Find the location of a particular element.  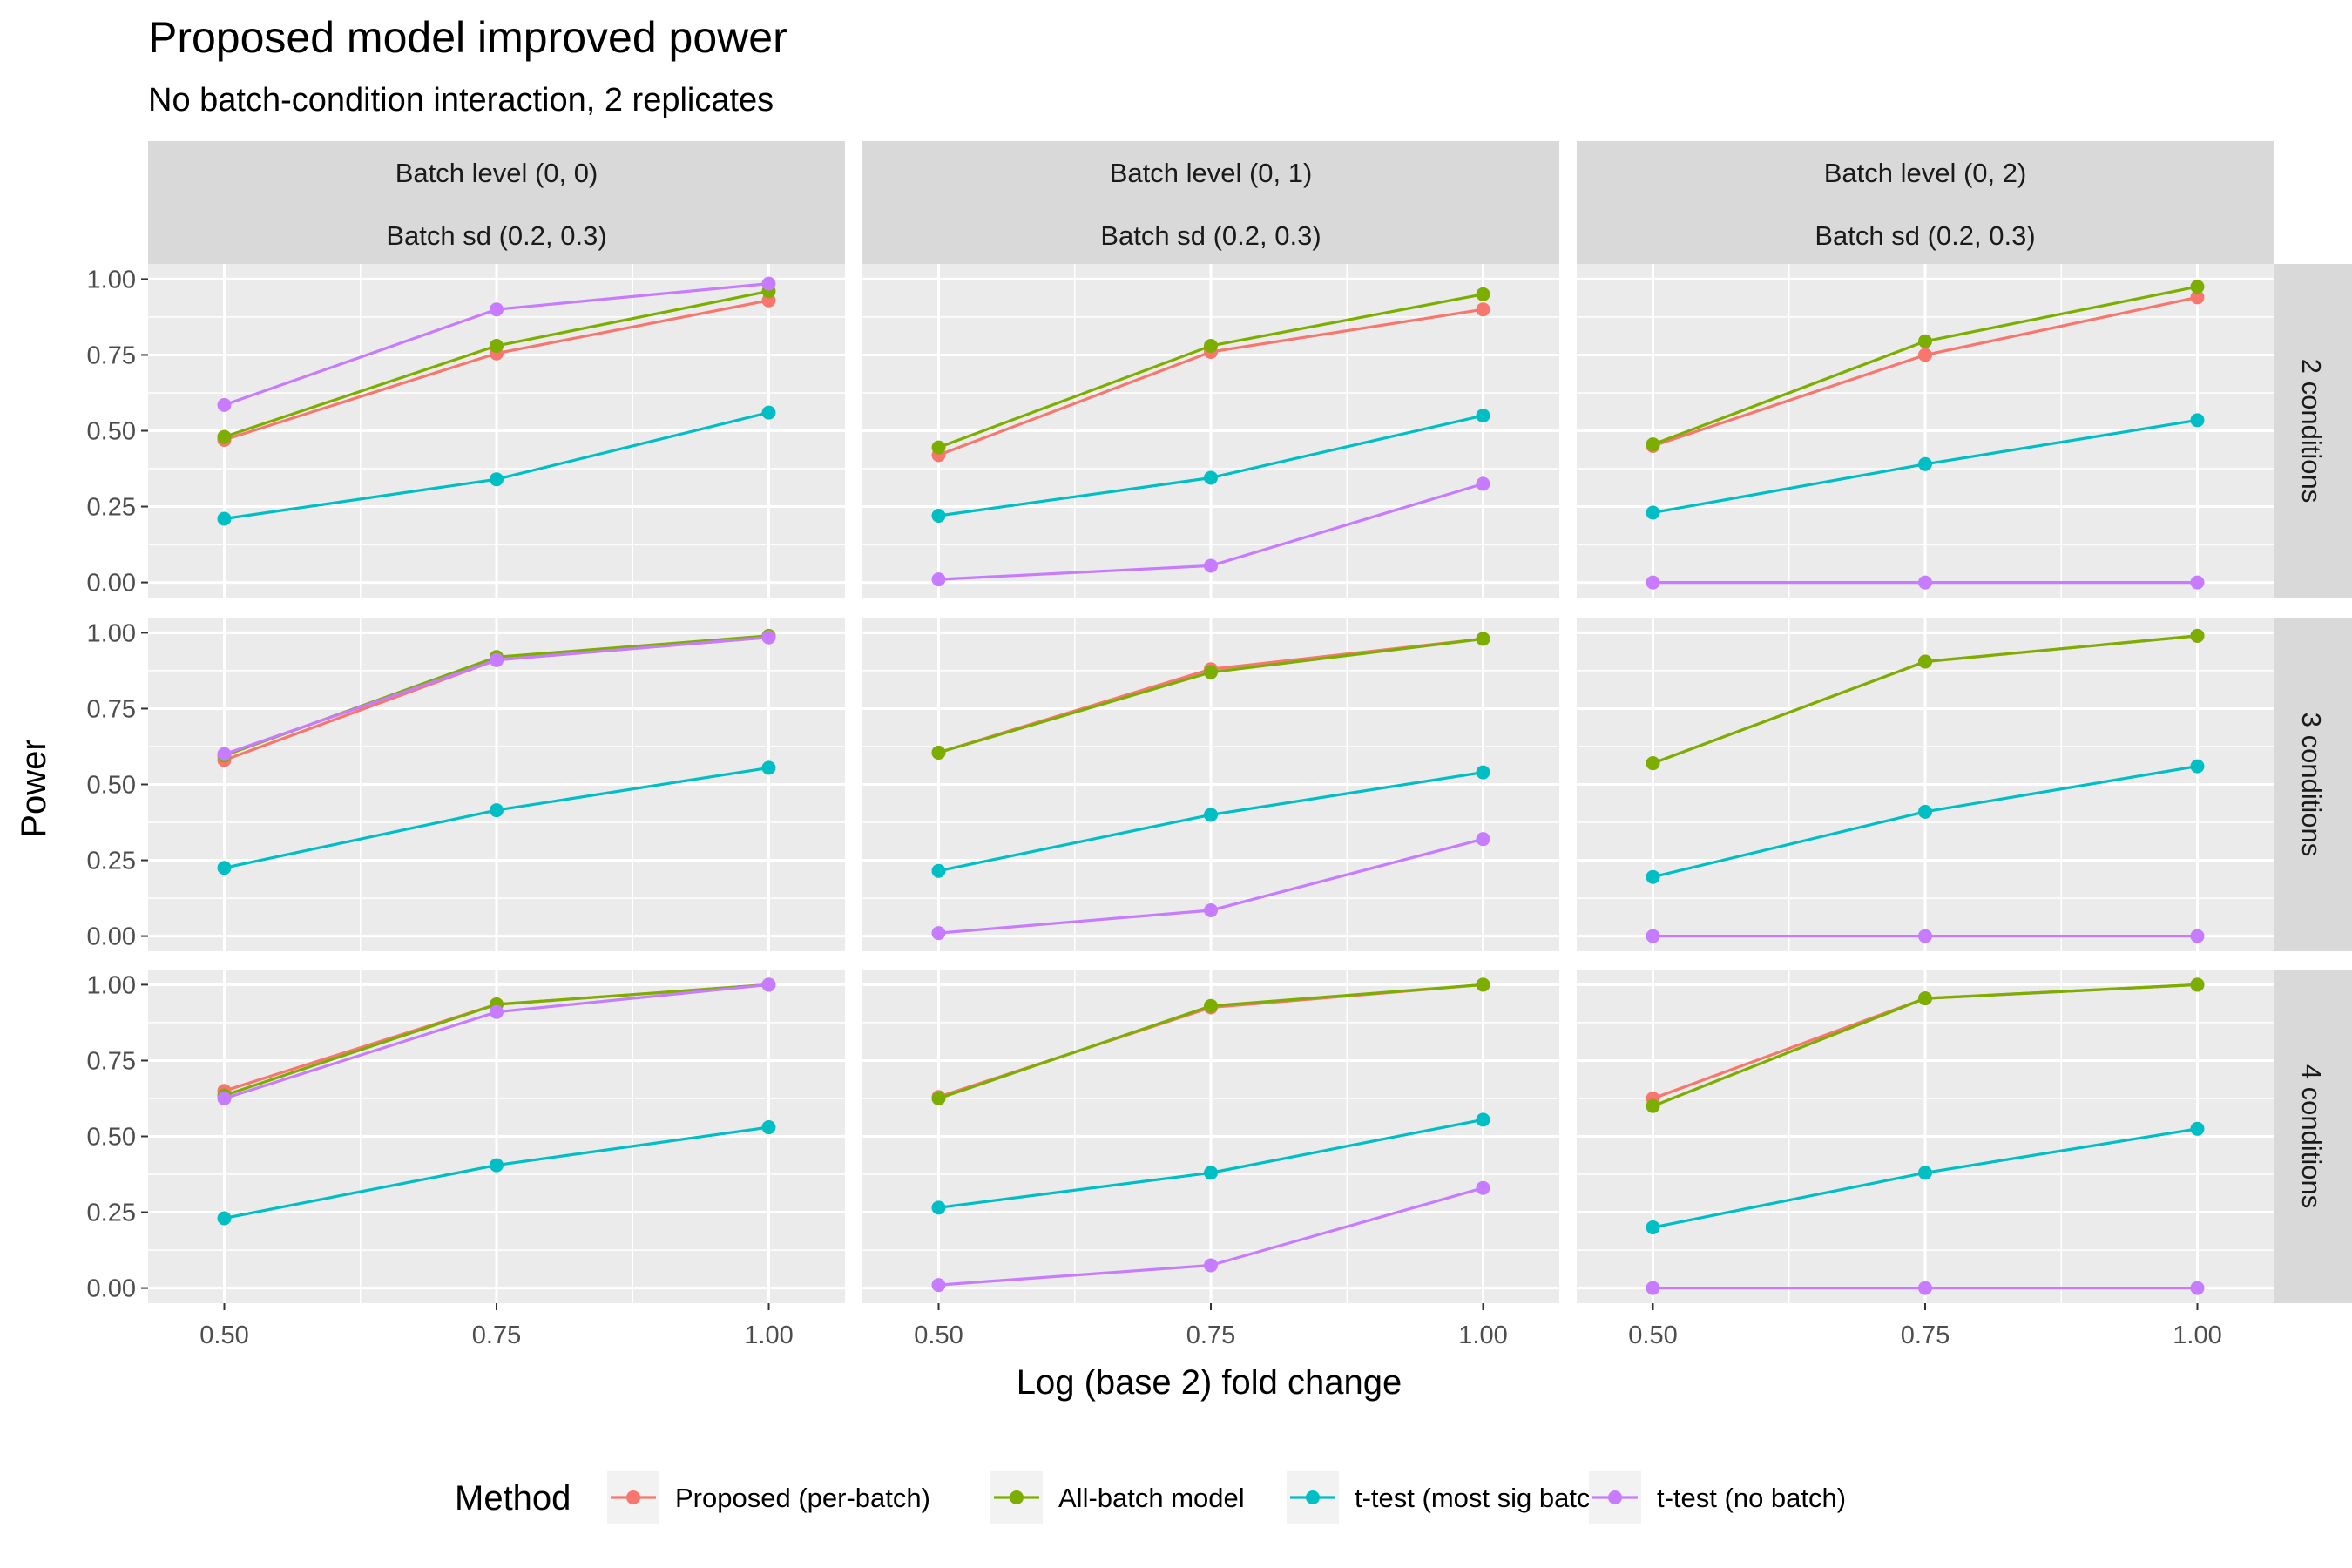

row-strip-label: 2 conditions is located at coordinates (2311, 431).